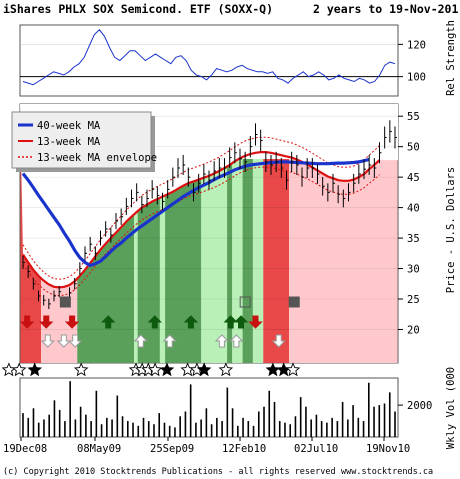  What do you see at coordinates (413, 178) in the screenshot?
I see `price-tick-label: 45` at bounding box center [413, 178].